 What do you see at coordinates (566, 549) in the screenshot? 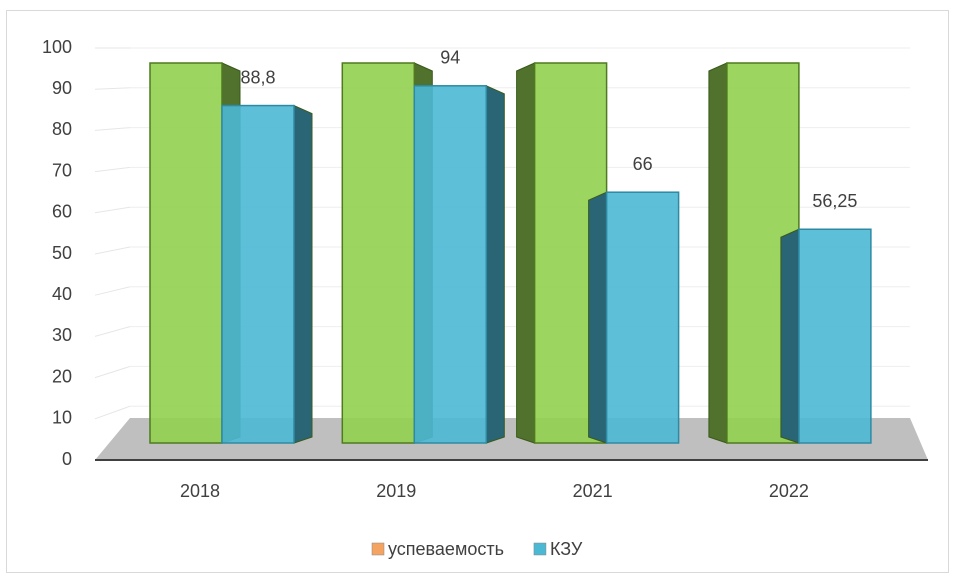
I see `legend-label: КЗУ` at bounding box center [566, 549].